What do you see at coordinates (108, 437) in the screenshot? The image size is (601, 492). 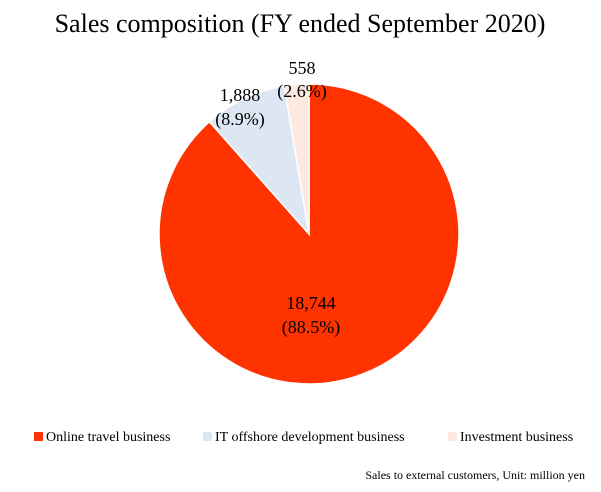 I see `legend-label-online-travel: Online travel business` at bounding box center [108, 437].